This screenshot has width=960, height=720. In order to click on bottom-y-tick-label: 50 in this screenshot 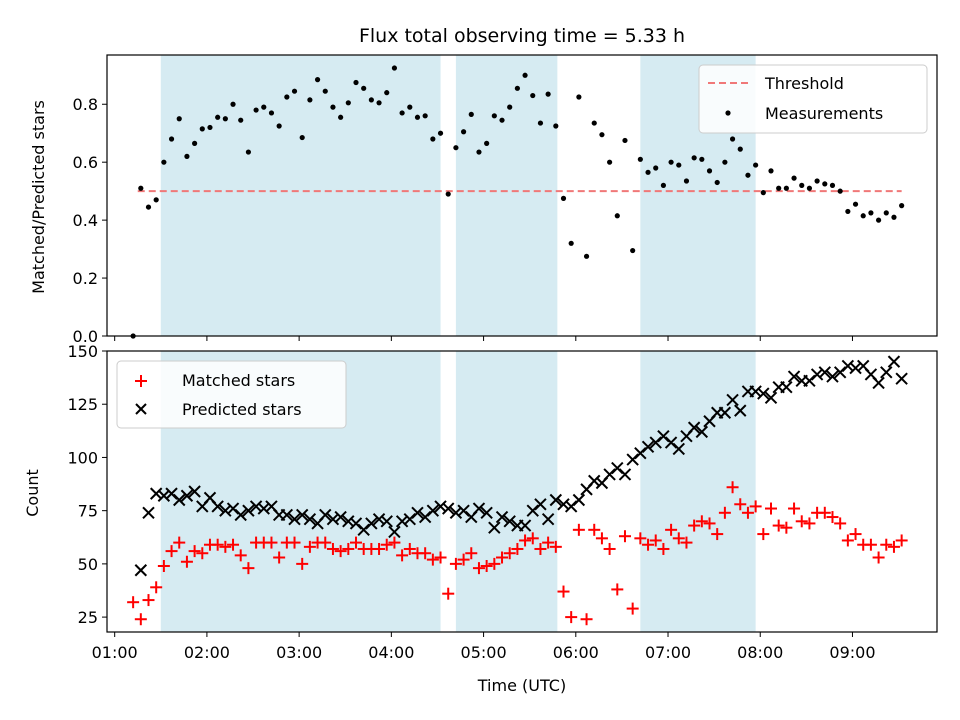, I will do `click(88, 564)`.